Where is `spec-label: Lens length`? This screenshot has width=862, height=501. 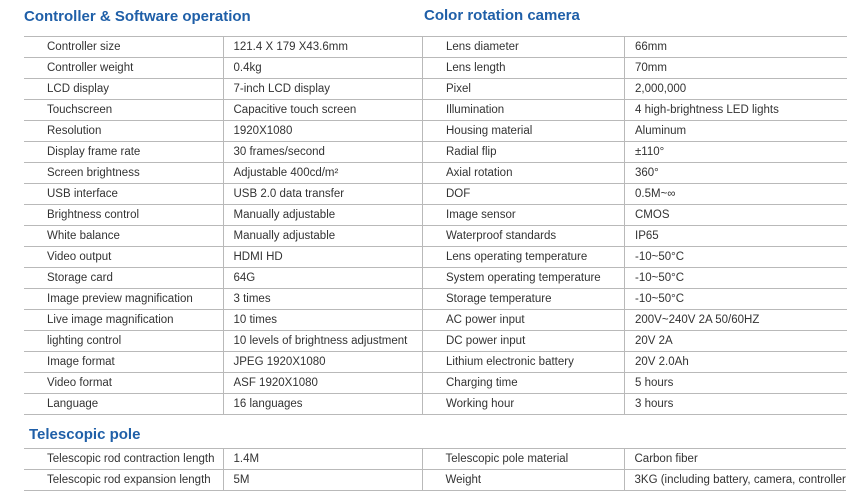 spec-label: Lens length is located at coordinates (523, 68).